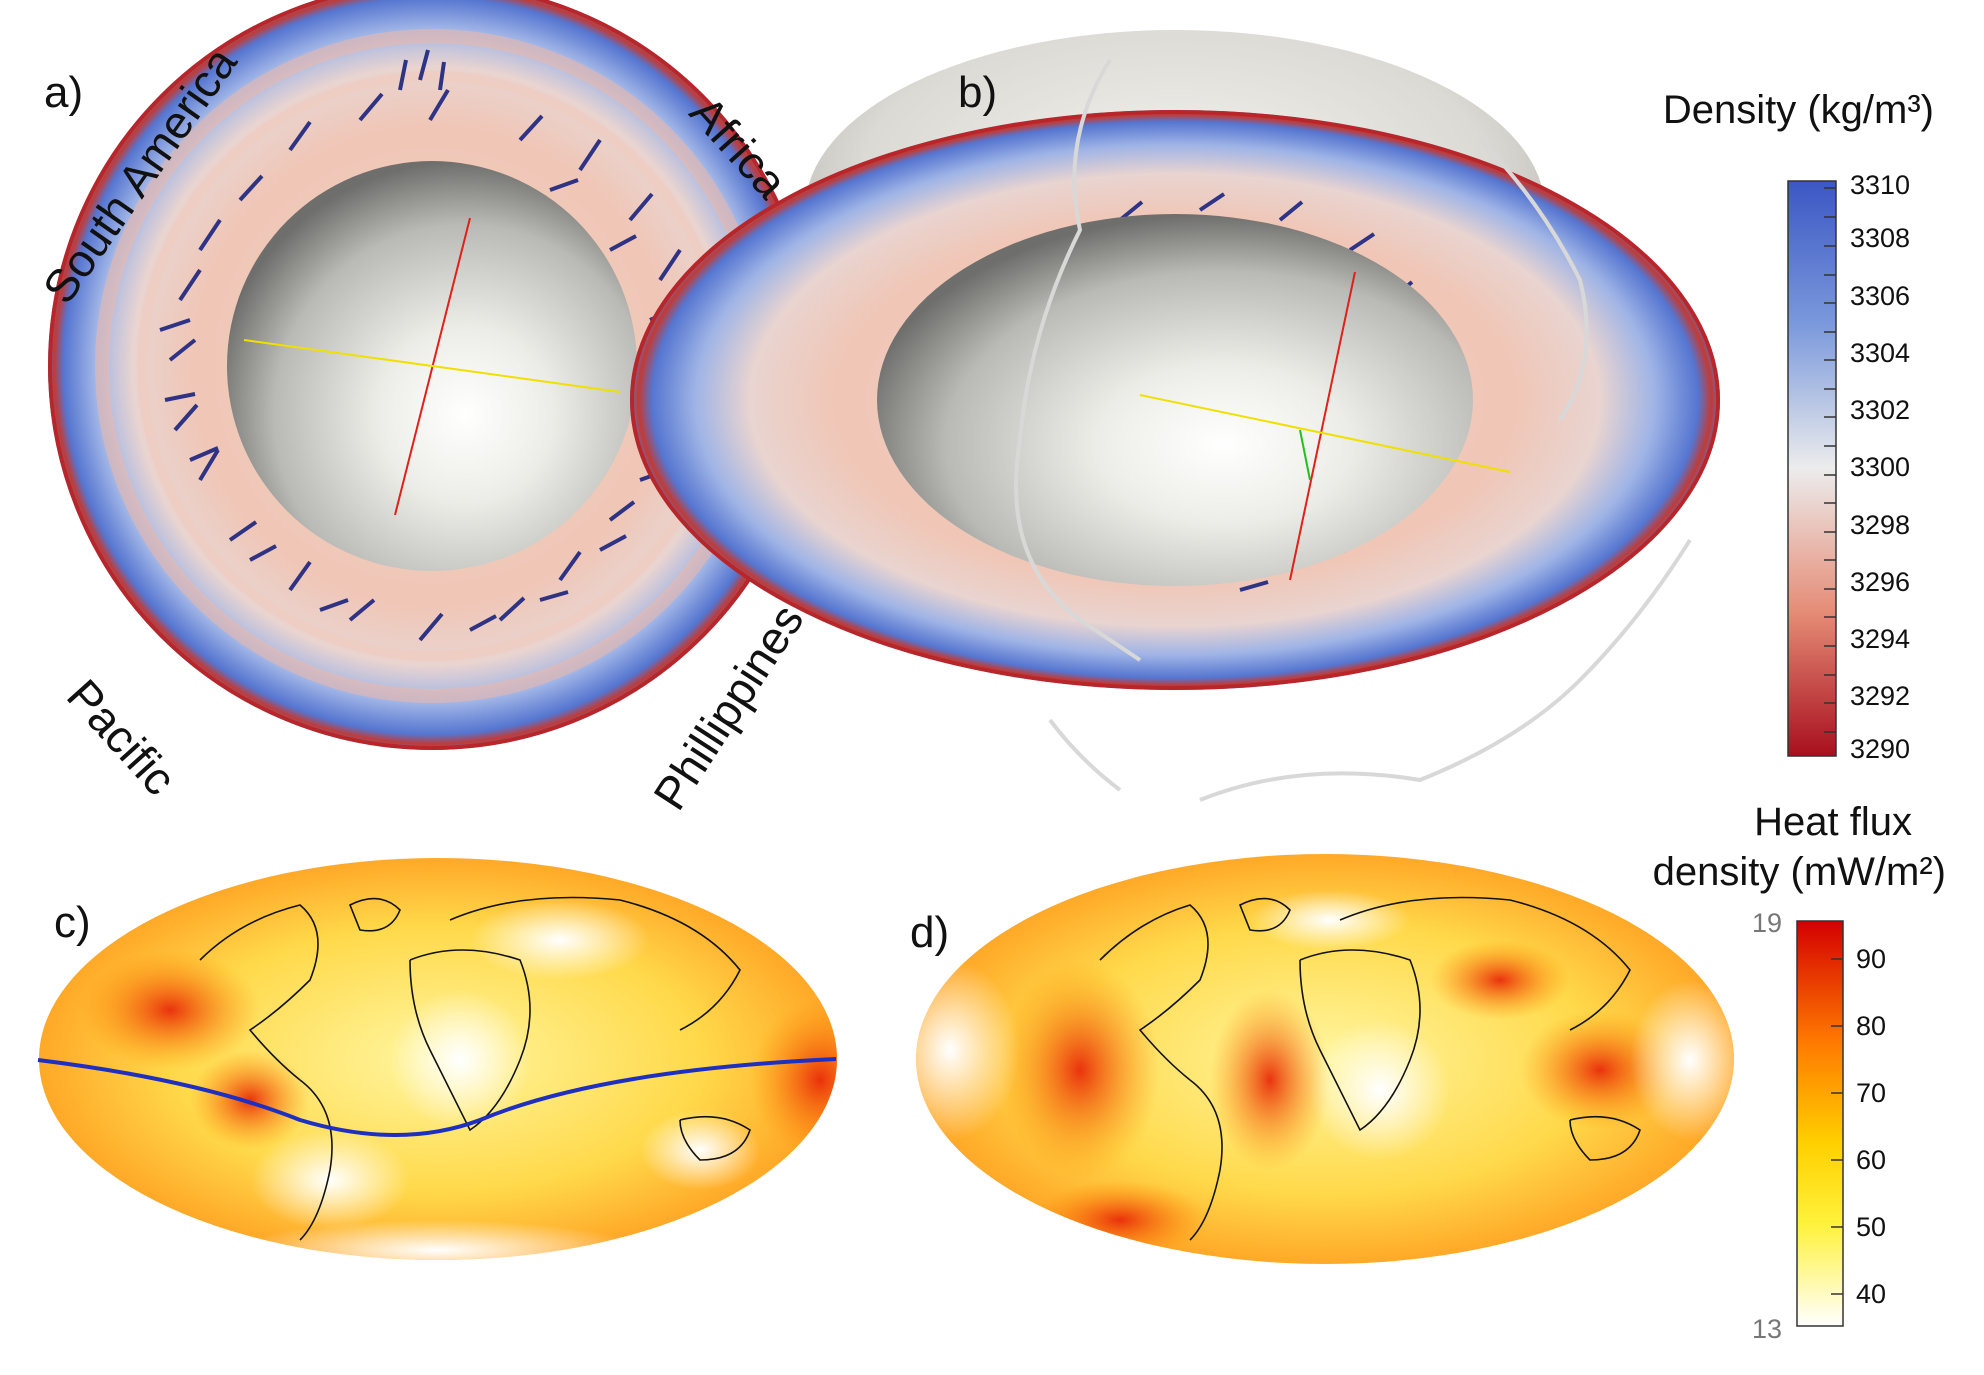 The image size is (1984, 1375). What do you see at coordinates (437, 1097) in the screenshot?
I see `panel-c-blue-curve` at bounding box center [437, 1097].